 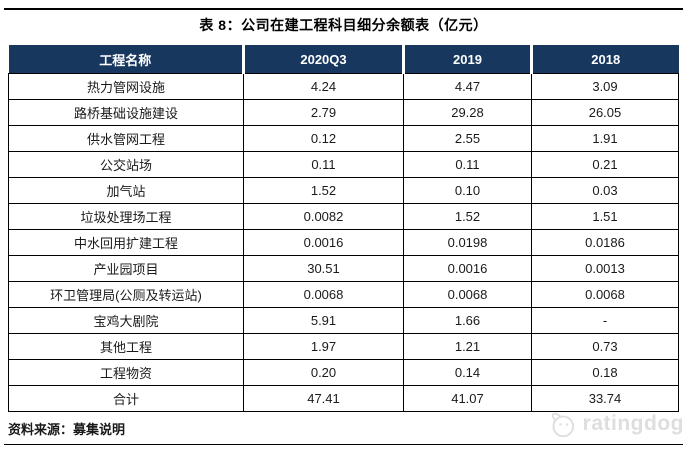 What do you see at coordinates (467, 86) in the screenshot?
I see `value-cell: 4.47` at bounding box center [467, 86].